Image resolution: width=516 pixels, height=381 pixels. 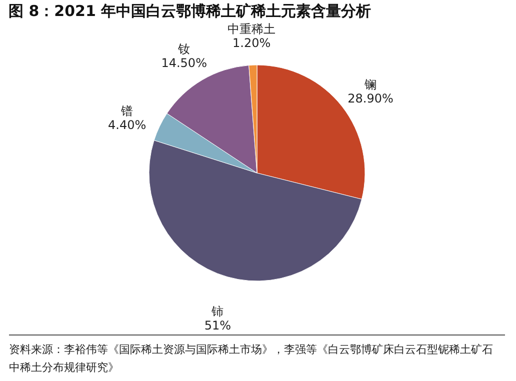 What do you see at coordinates (127, 125) in the screenshot?
I see `data-label: 4.40%` at bounding box center [127, 125].